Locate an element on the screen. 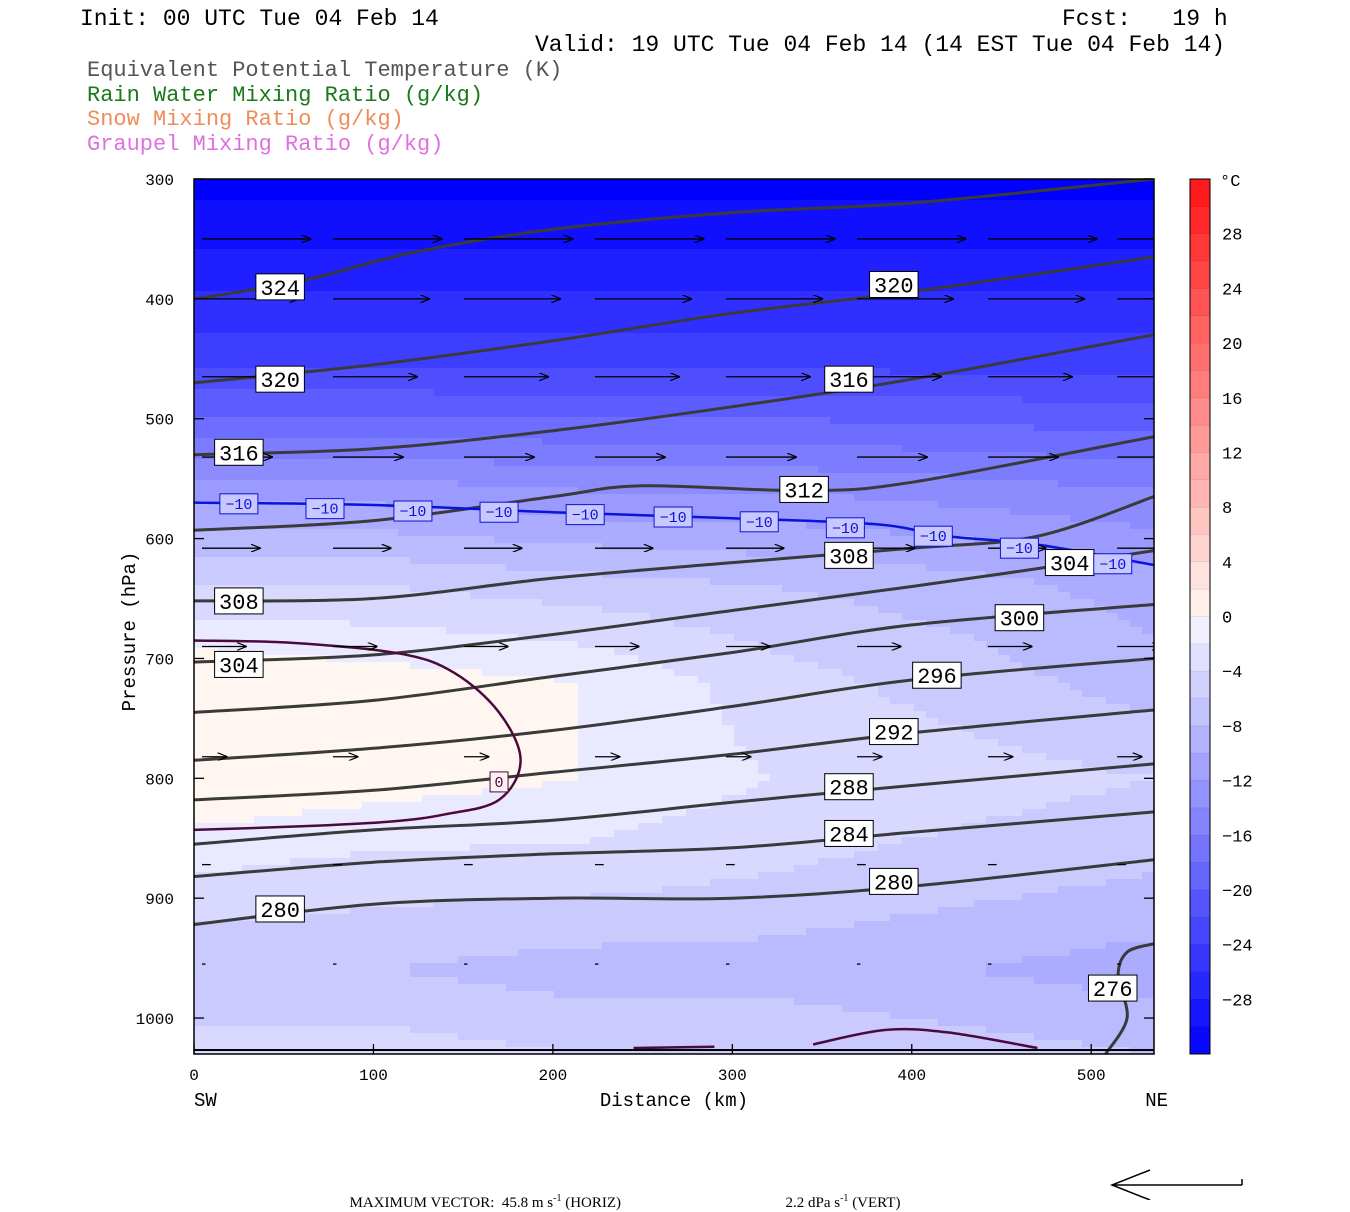 The image size is (1350, 1212). init-label: Init: 00 UTC Tue 04 Feb 14 is located at coordinates (259, 19).